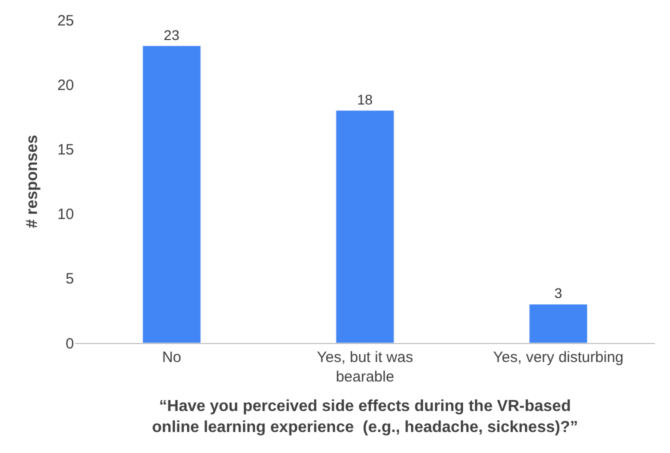  I want to click on y-tick-label: 25, so click(65, 21).